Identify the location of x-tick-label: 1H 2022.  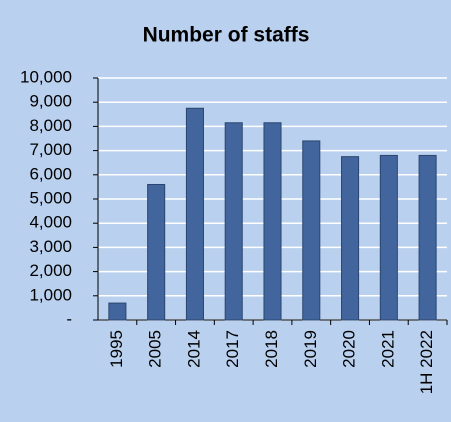
(426, 362).